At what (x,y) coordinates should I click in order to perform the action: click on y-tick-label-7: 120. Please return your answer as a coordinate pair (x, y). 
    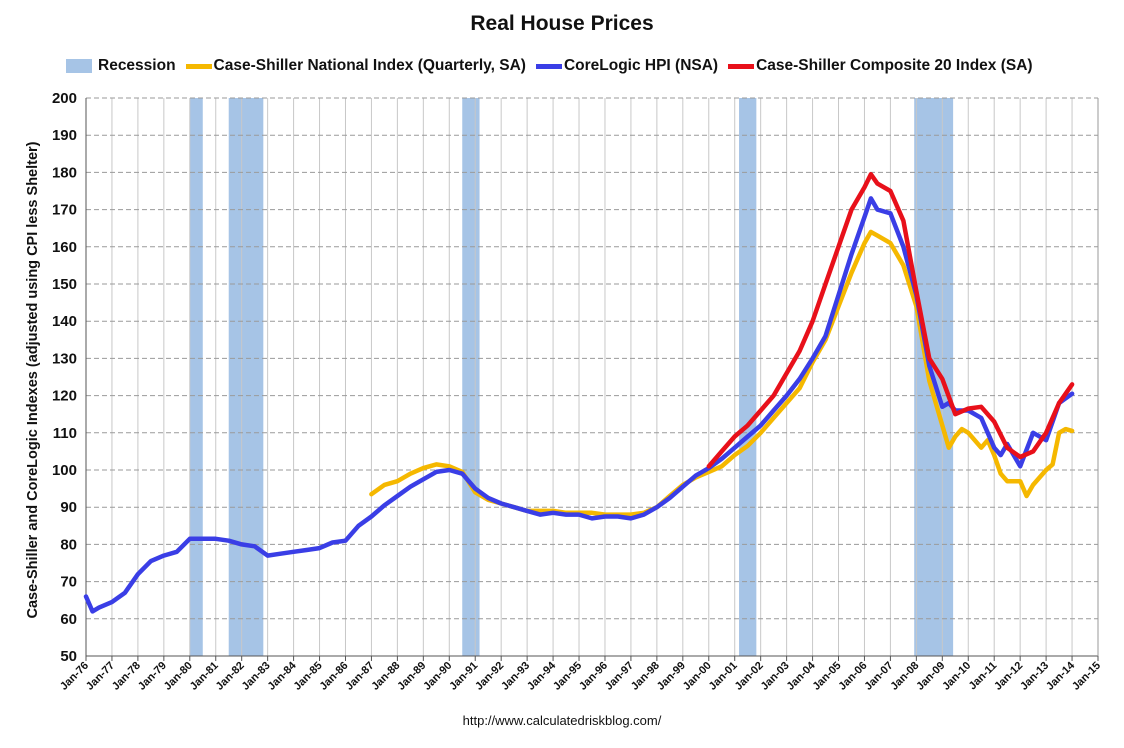
    Looking at the image, I should click on (64, 396).